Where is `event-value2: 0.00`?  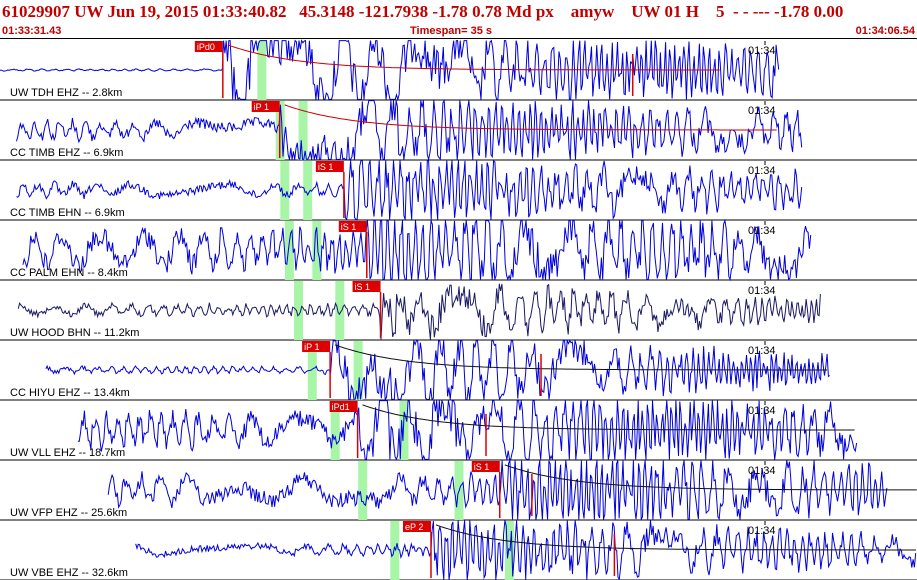 event-value2: 0.00 is located at coordinates (828, 11).